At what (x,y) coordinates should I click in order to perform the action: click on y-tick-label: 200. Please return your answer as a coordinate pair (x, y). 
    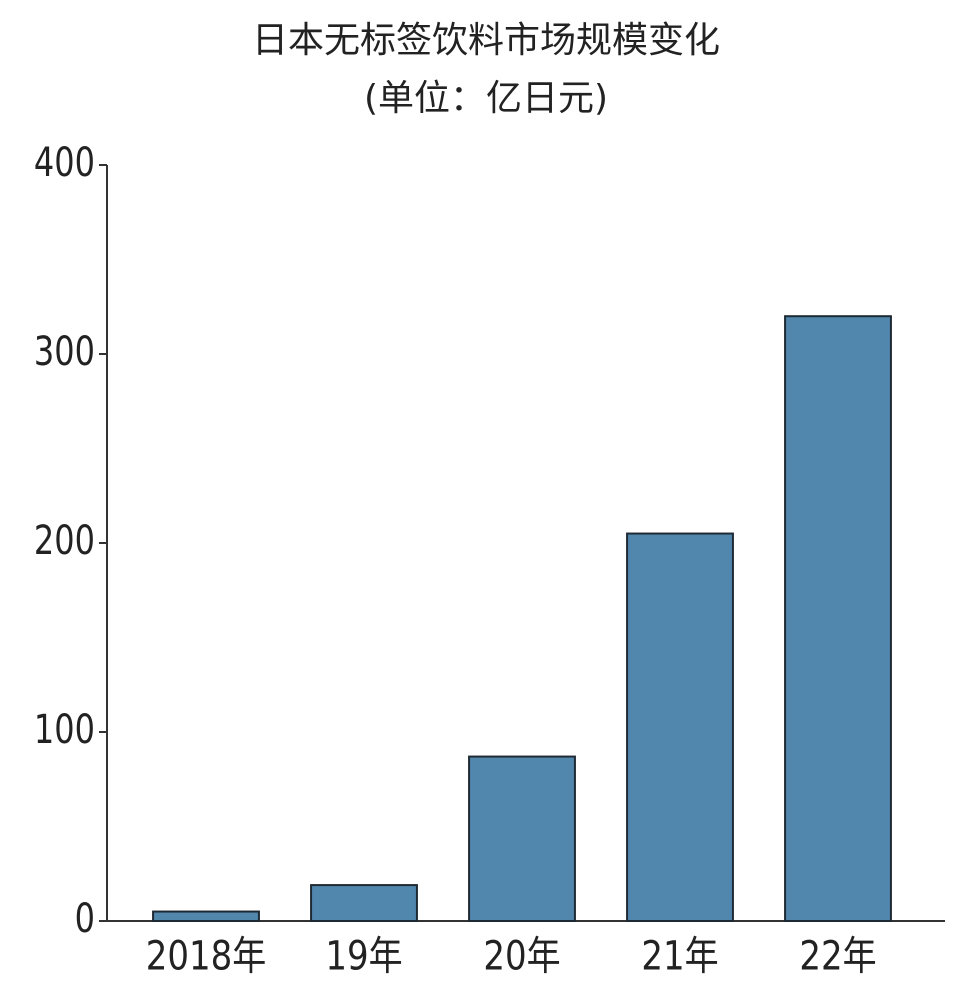
    Looking at the image, I should click on (64, 539).